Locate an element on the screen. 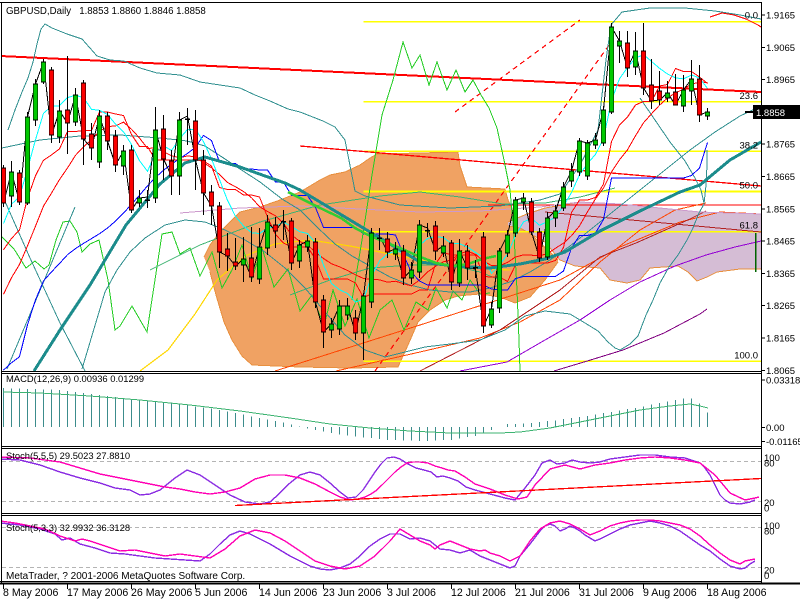  svg-text: 23 Jun 2006 is located at coordinates (352, 593).